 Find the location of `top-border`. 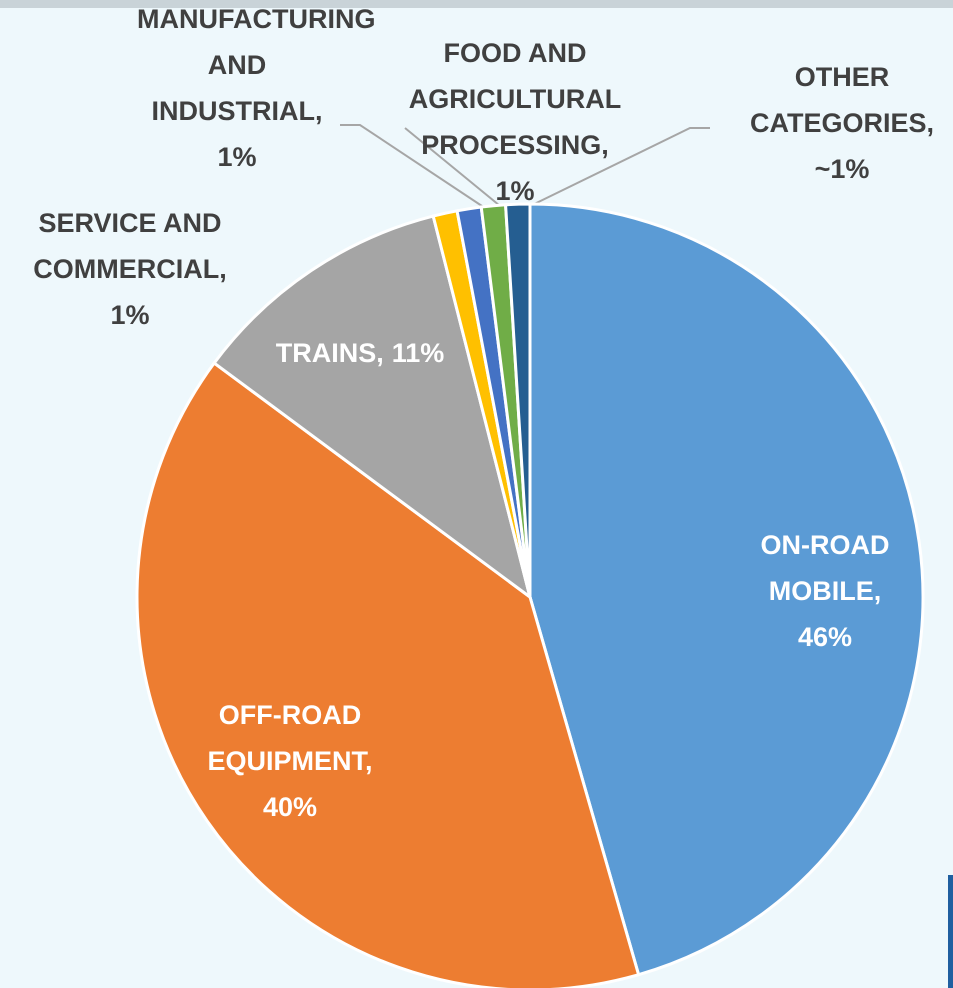

top-border is located at coordinates (476, 4).